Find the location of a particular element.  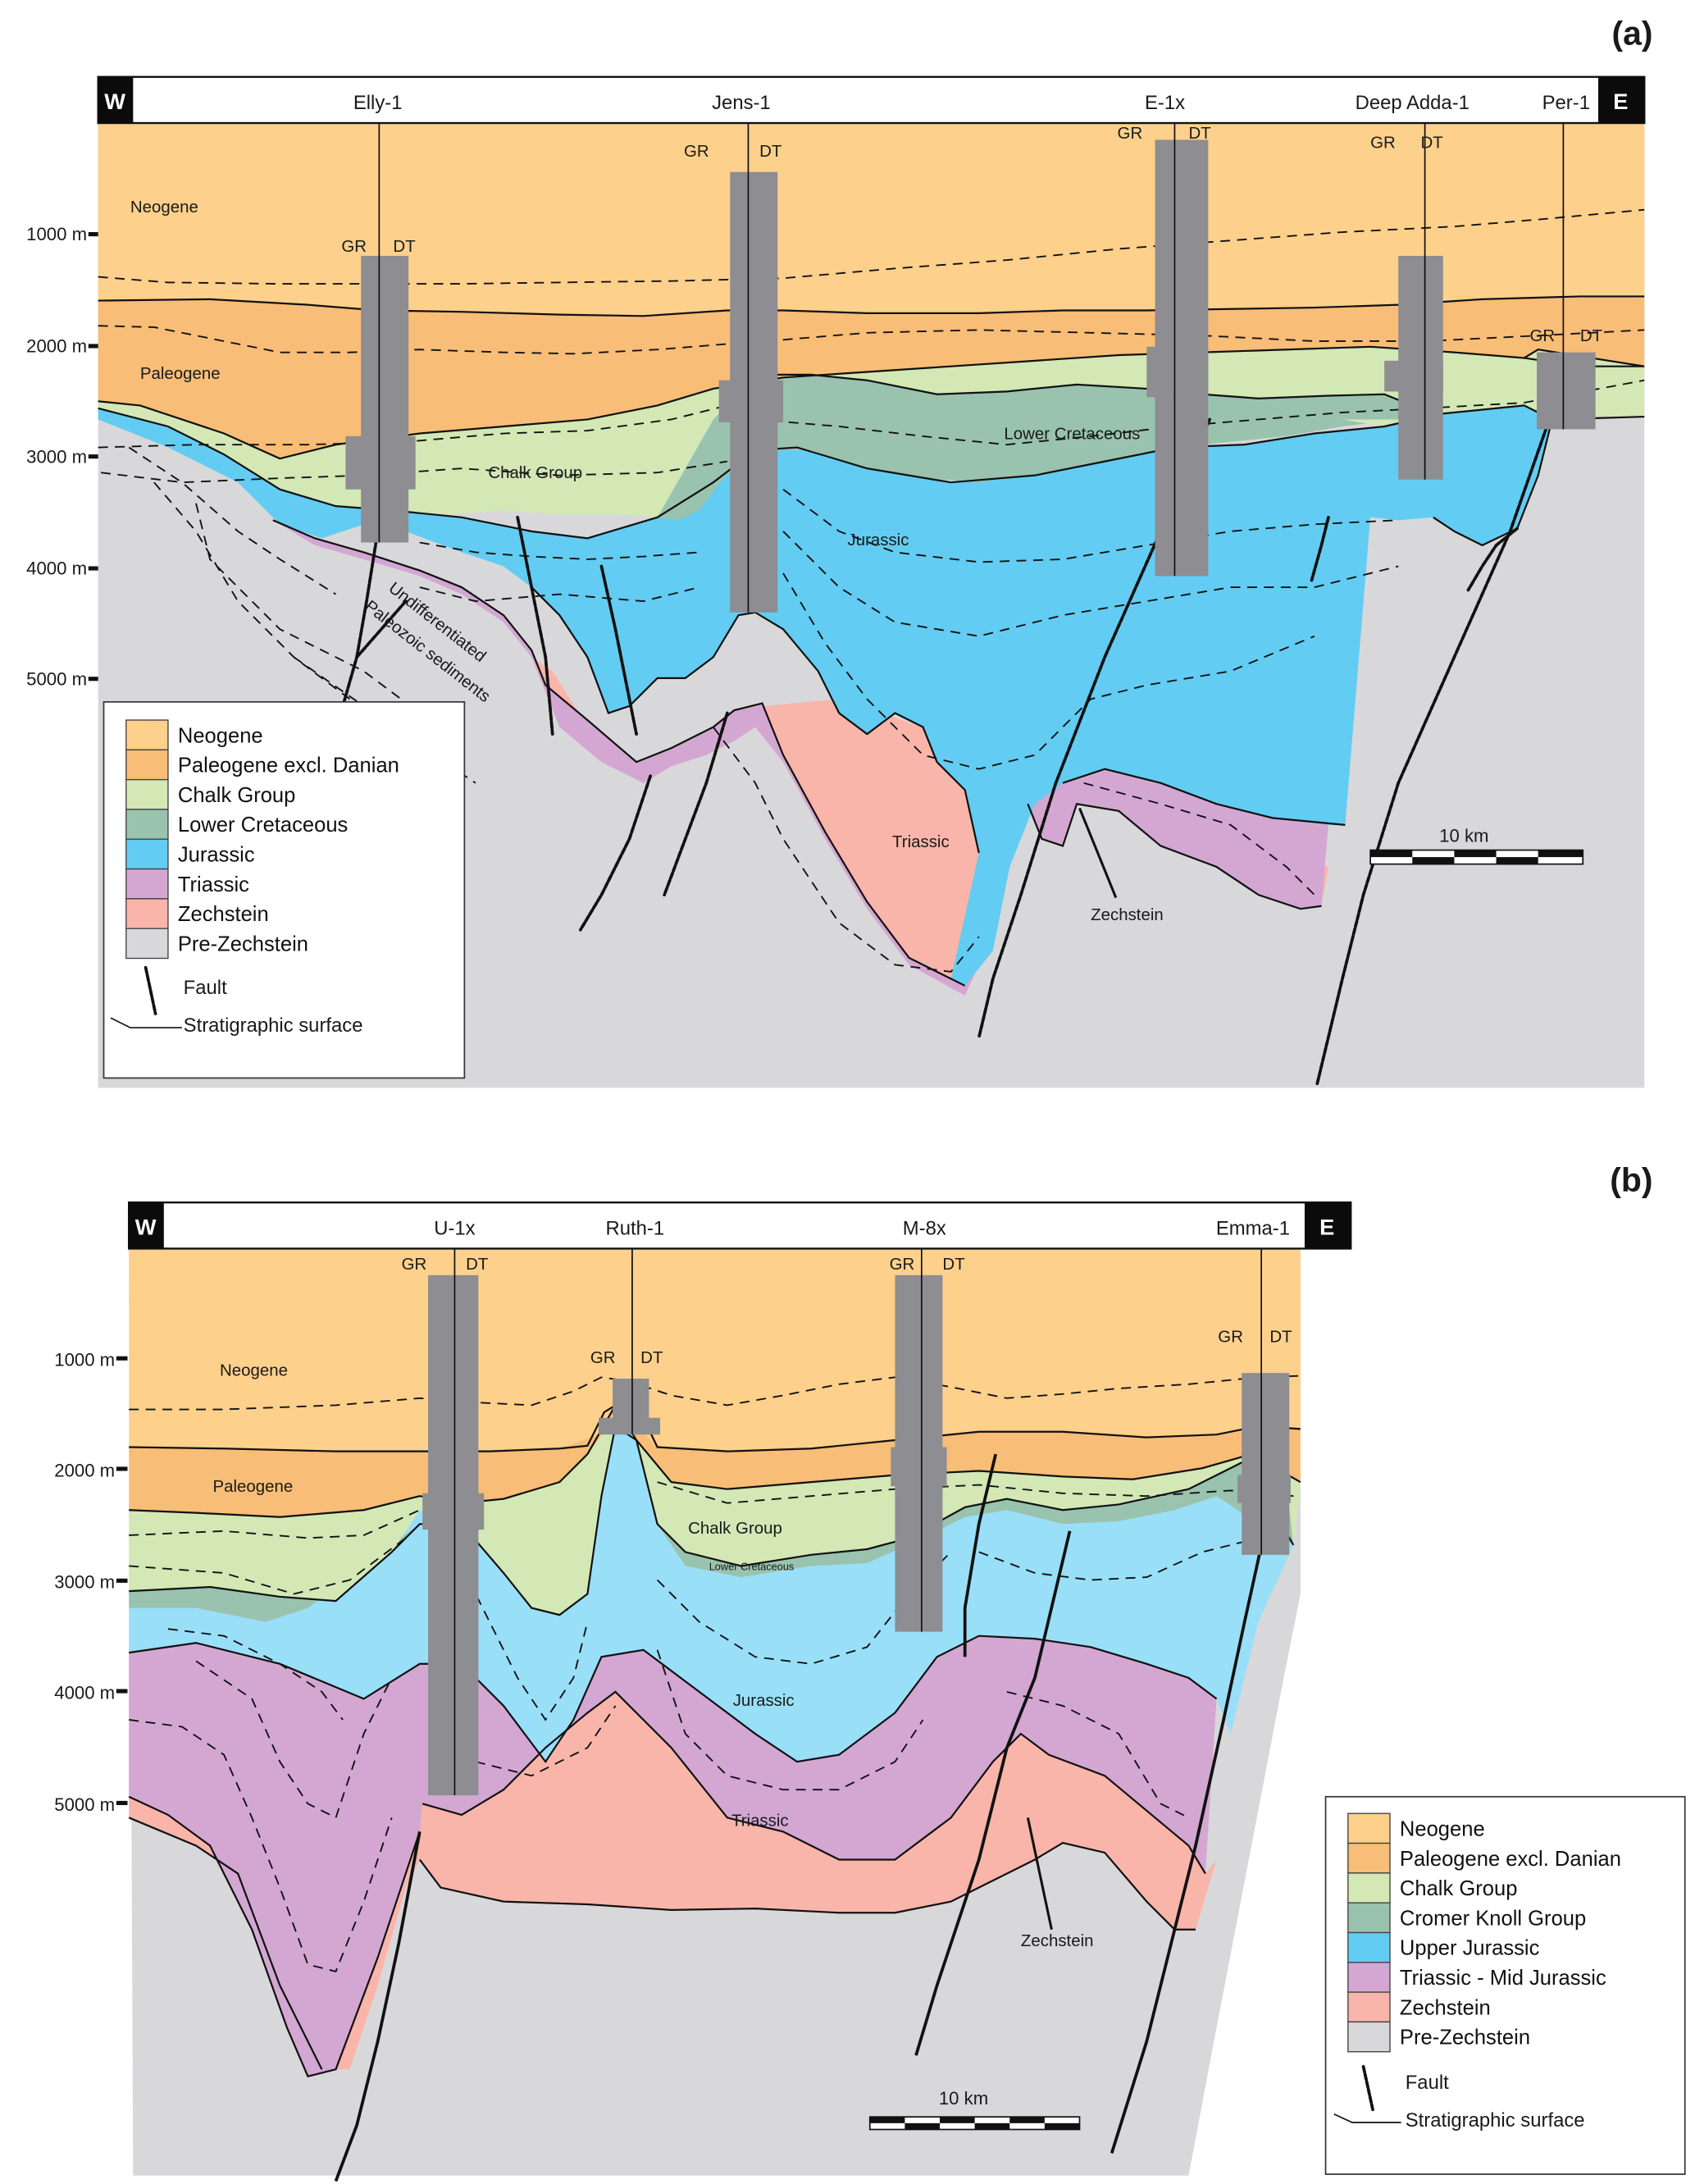

zechstein-pointer-a is located at coordinates (1098, 853).